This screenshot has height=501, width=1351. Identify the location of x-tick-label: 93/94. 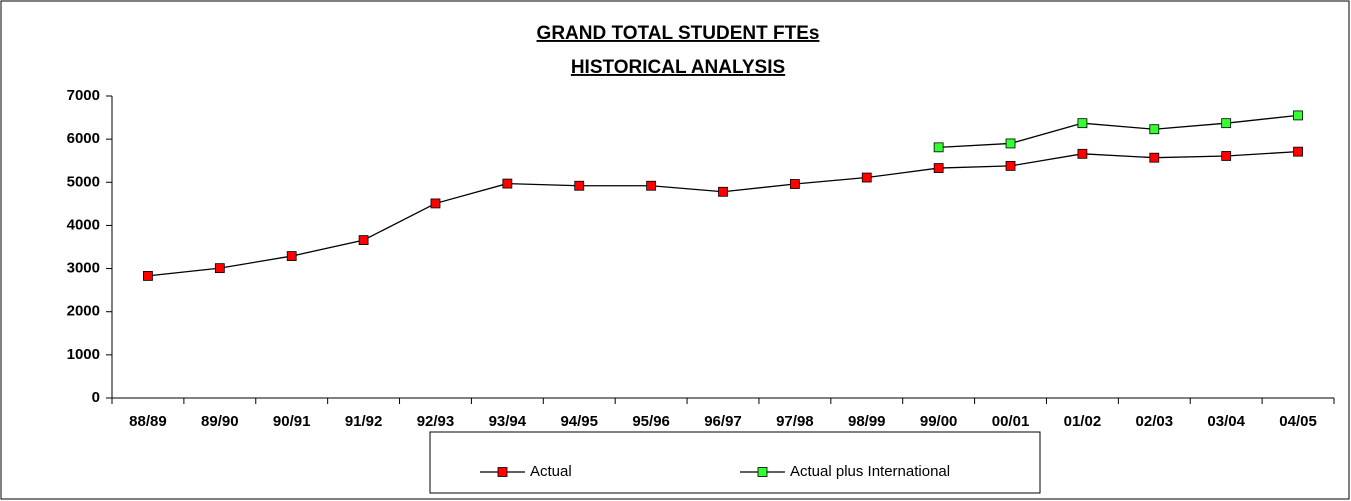
(508, 421).